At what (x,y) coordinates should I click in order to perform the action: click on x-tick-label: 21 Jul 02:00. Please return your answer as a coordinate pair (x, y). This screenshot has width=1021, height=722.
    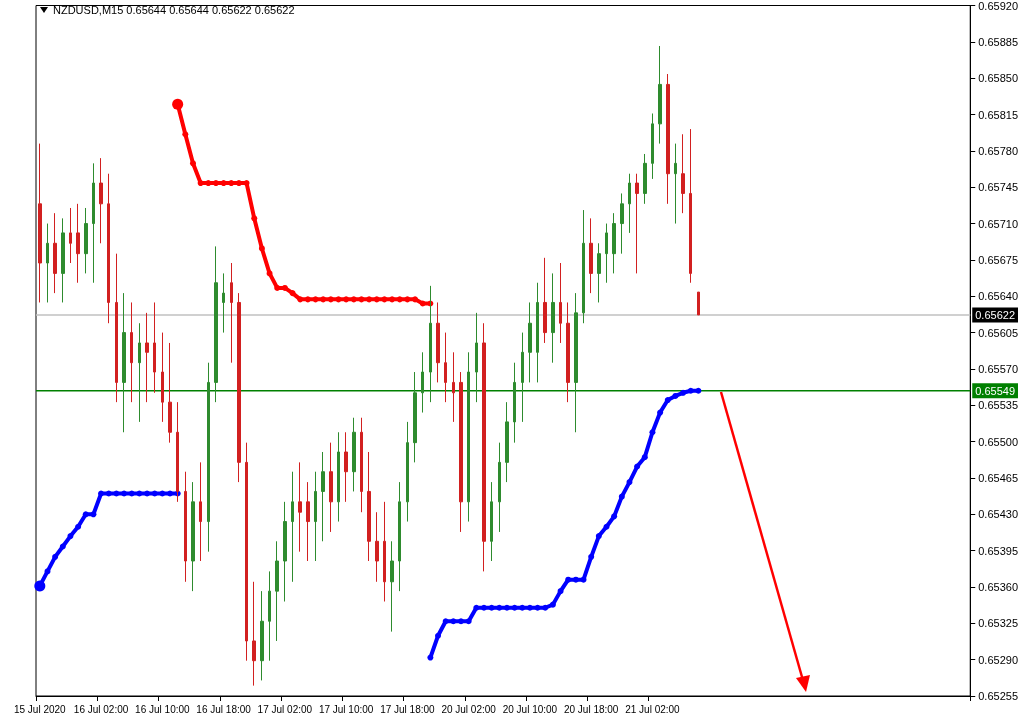
    Looking at the image, I should click on (653, 709).